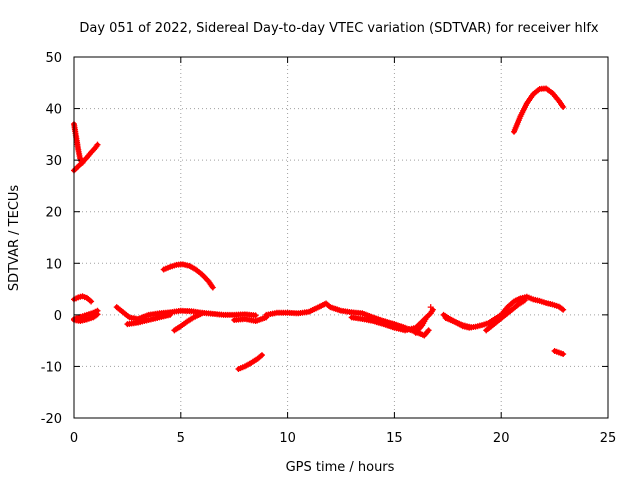 The image size is (640, 480). What do you see at coordinates (608, 438) in the screenshot?
I see `x-tick-label: 25` at bounding box center [608, 438].